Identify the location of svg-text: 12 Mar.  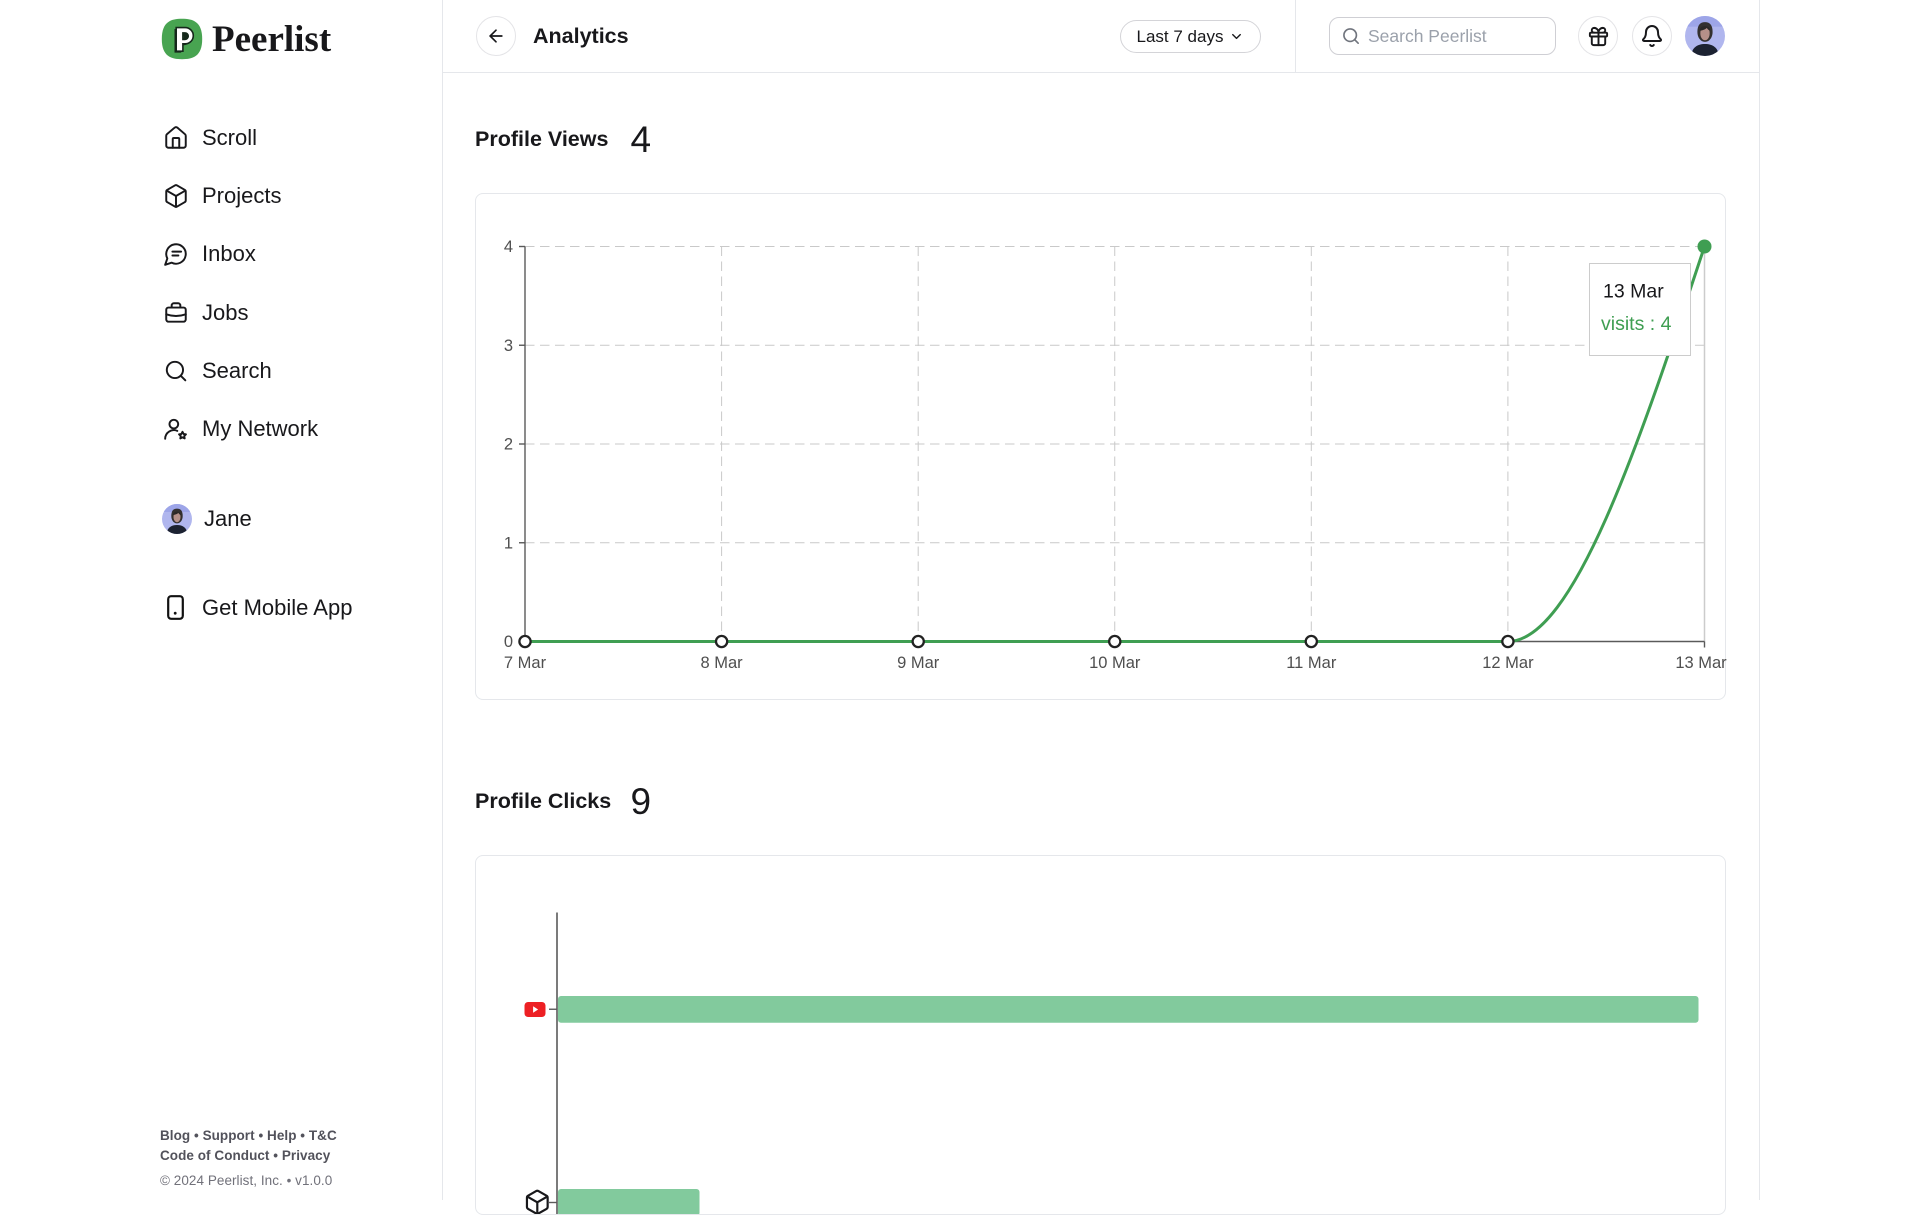
(1508, 663).